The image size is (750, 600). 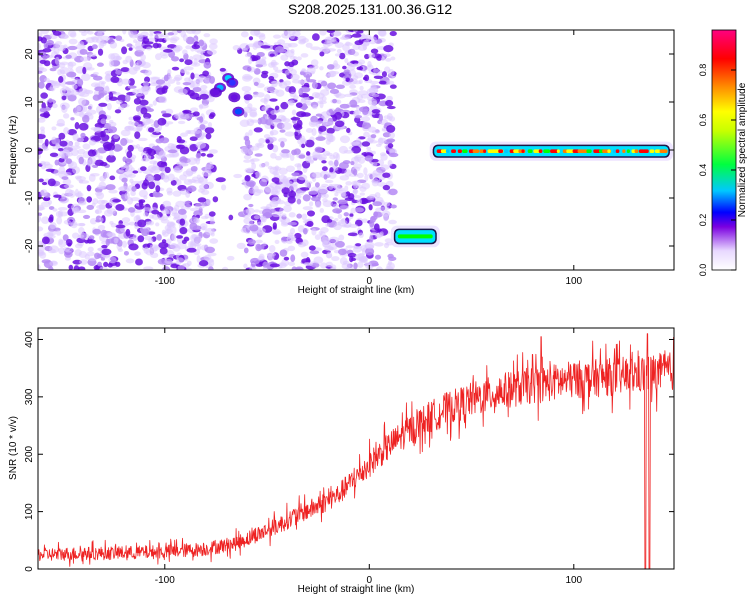 What do you see at coordinates (234, 97) in the screenshot?
I see `heatmap-cluster-core` at bounding box center [234, 97].